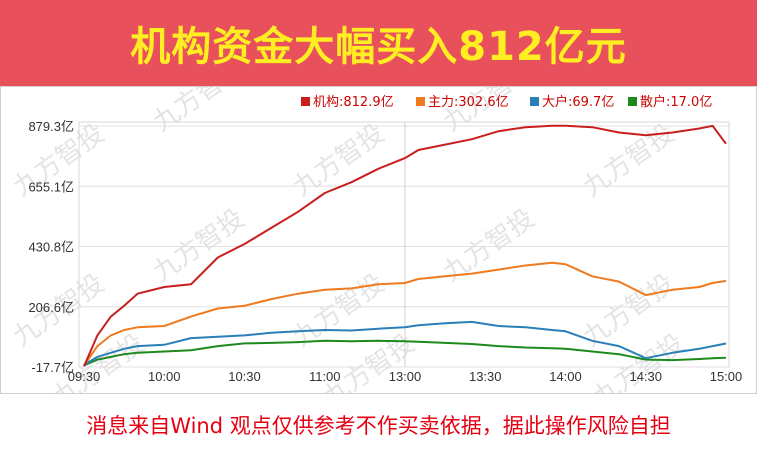 This screenshot has width=757, height=452. Describe the element at coordinates (676, 102) in the screenshot. I see `legend-label: 散户:17.0亿` at that location.